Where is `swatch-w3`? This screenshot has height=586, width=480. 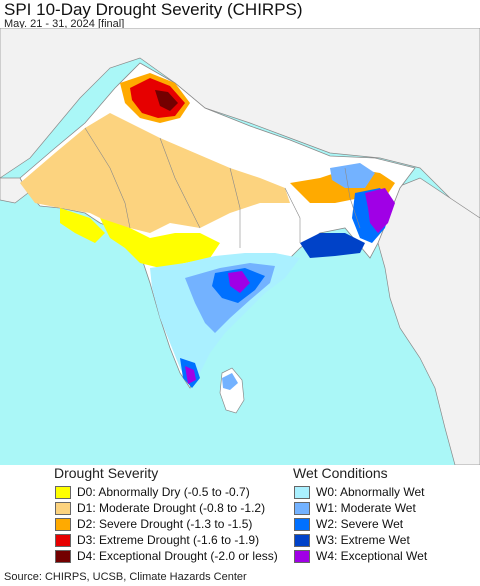 swatch-w3 is located at coordinates (302, 540).